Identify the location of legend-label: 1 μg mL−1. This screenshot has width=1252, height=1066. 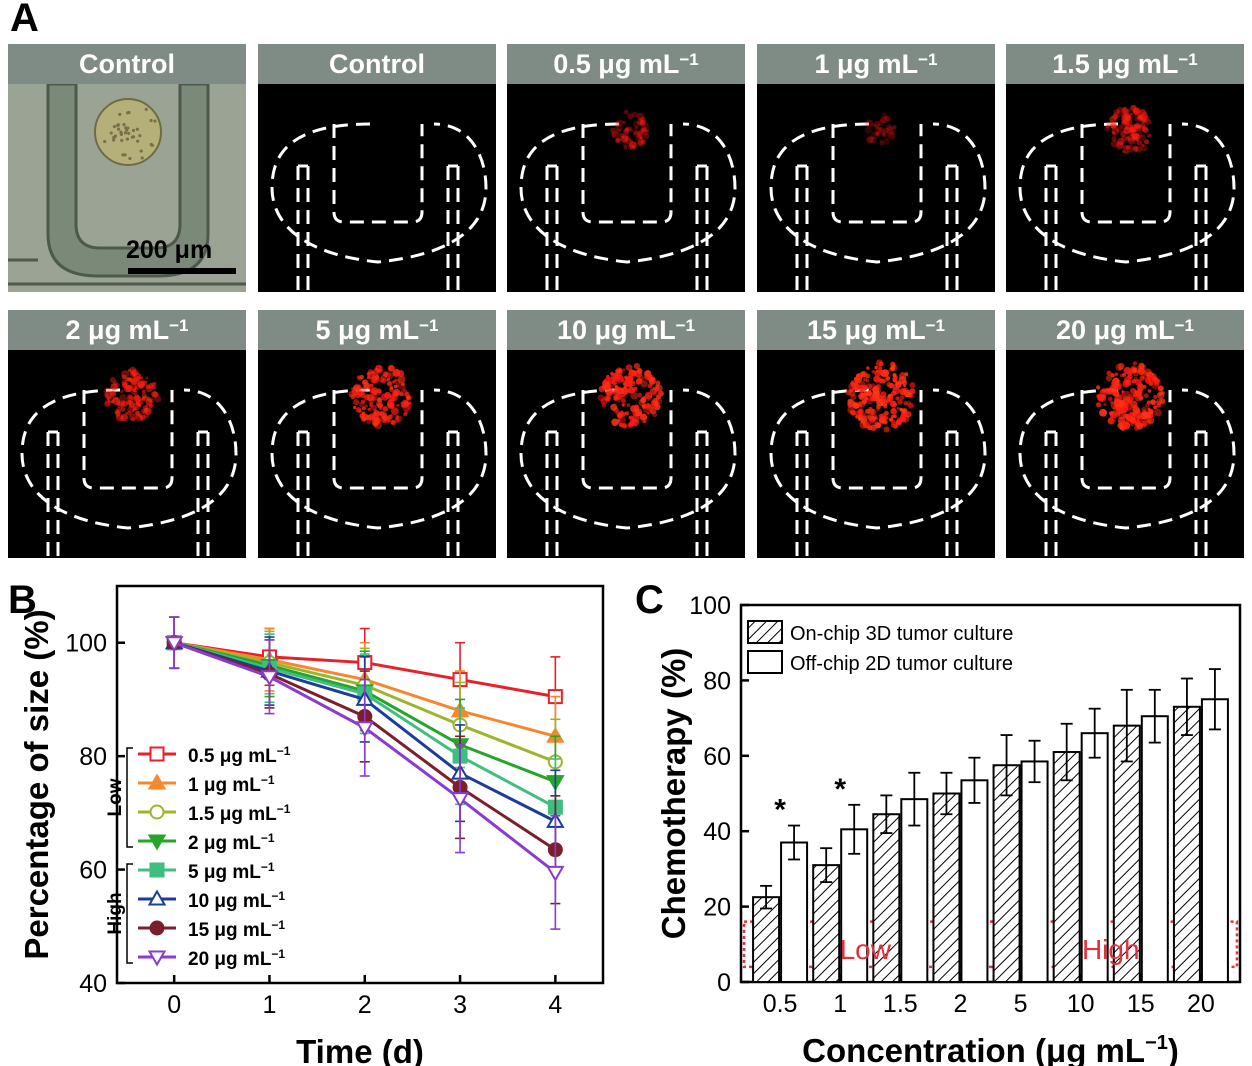
(231, 784).